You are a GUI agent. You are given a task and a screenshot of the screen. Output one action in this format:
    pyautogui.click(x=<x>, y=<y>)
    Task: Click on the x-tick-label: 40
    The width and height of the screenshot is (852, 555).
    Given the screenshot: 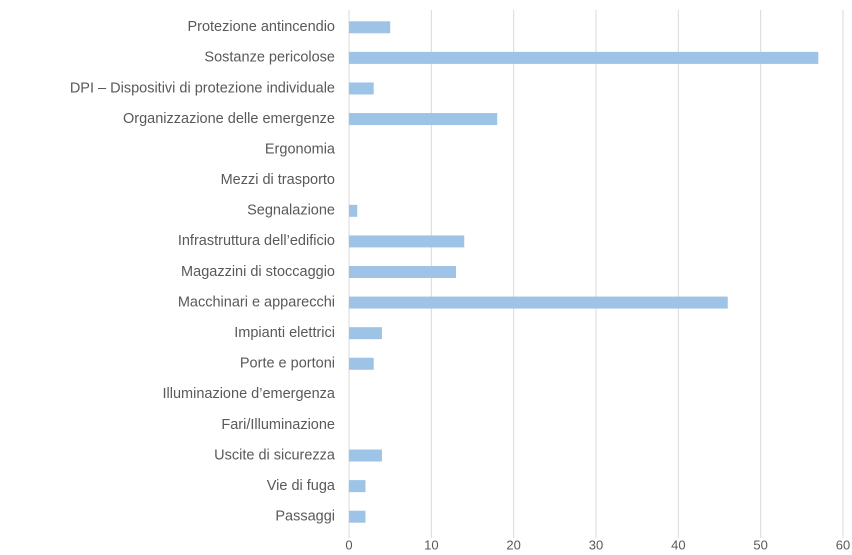 What is the action you would take?
    pyautogui.click(x=678, y=544)
    